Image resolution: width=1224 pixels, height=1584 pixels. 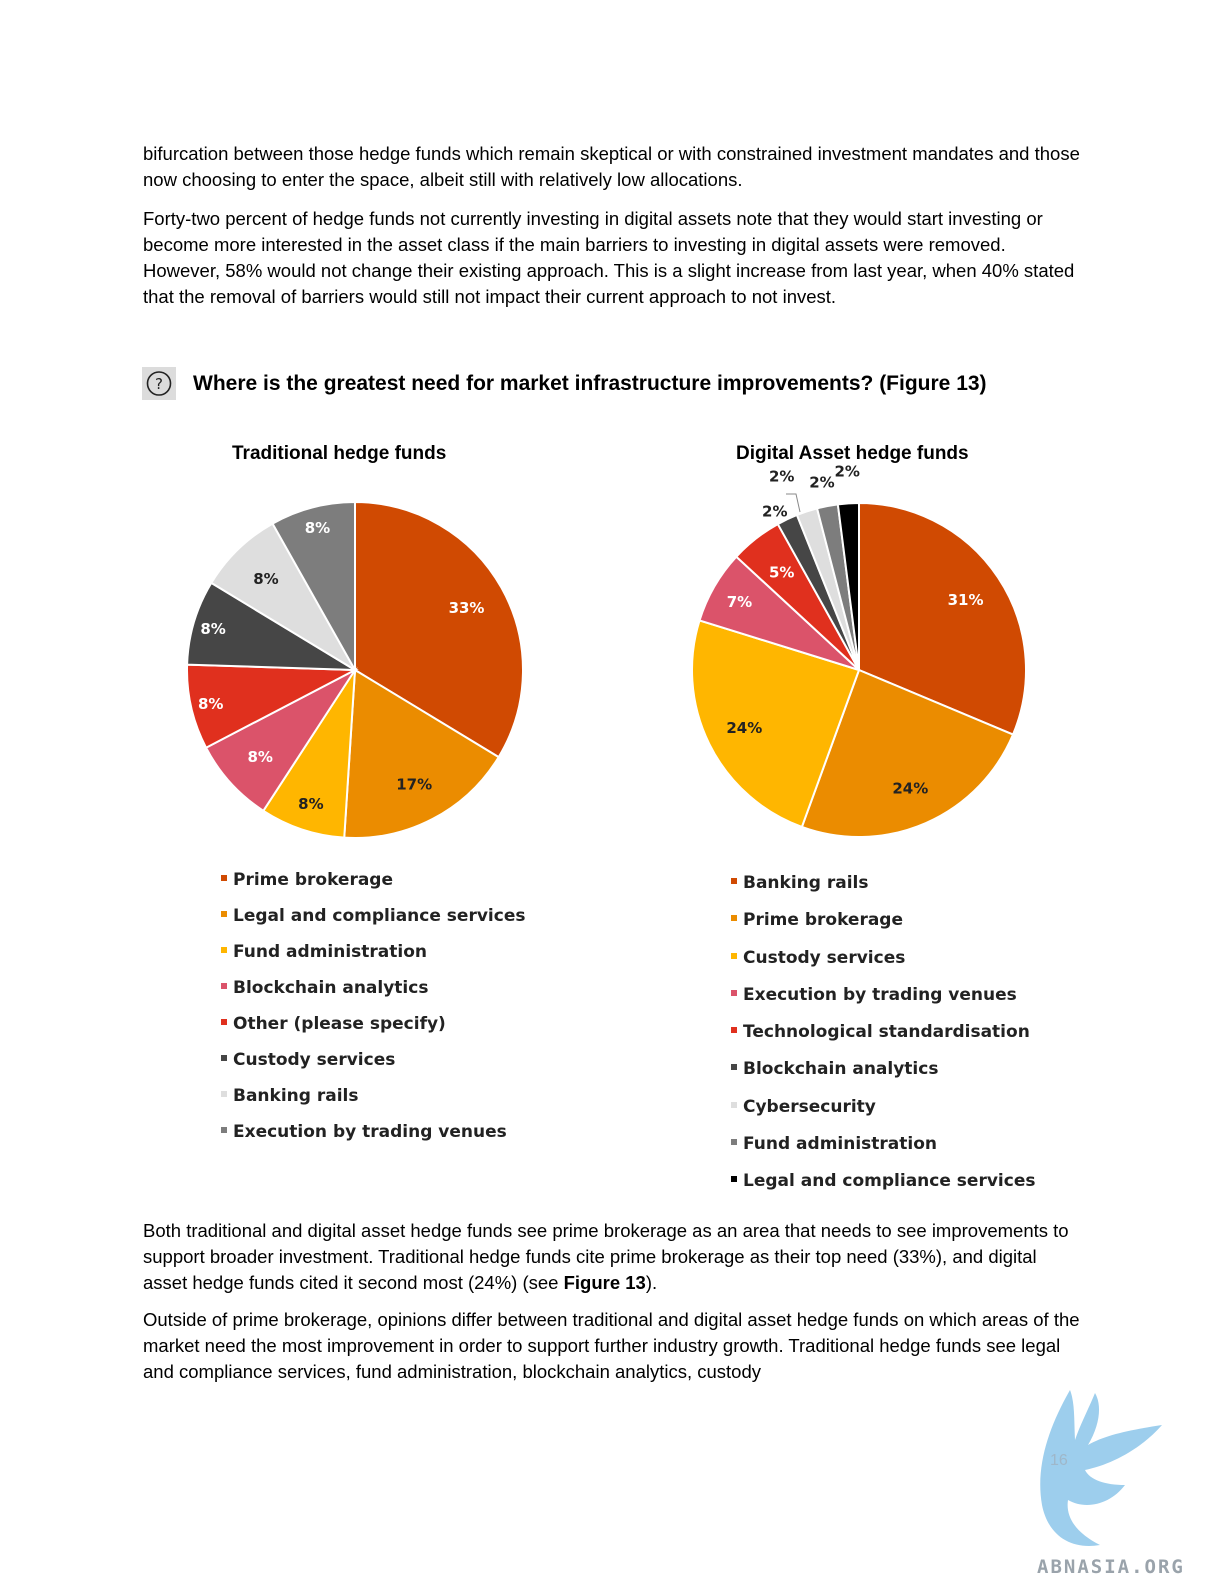 What do you see at coordinates (414, 784) in the screenshot?
I see `pie-value-label: 17%` at bounding box center [414, 784].